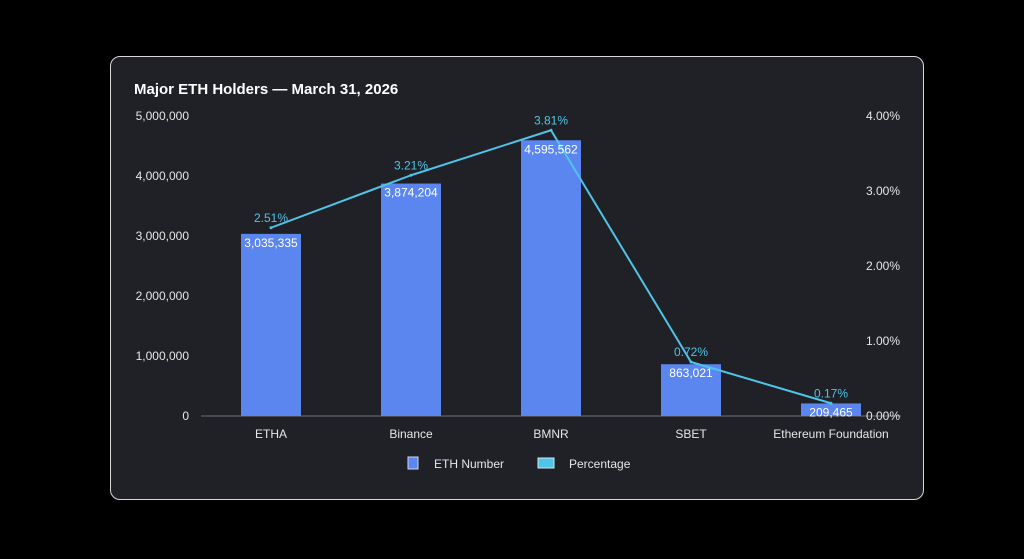  I want to click on percentage-value-label: 0.17%, so click(831, 393).